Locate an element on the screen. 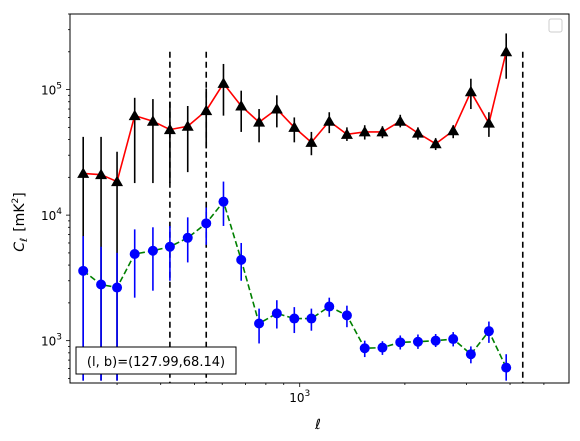  y-tick-label-0: 10³ is located at coordinates (51, 341).